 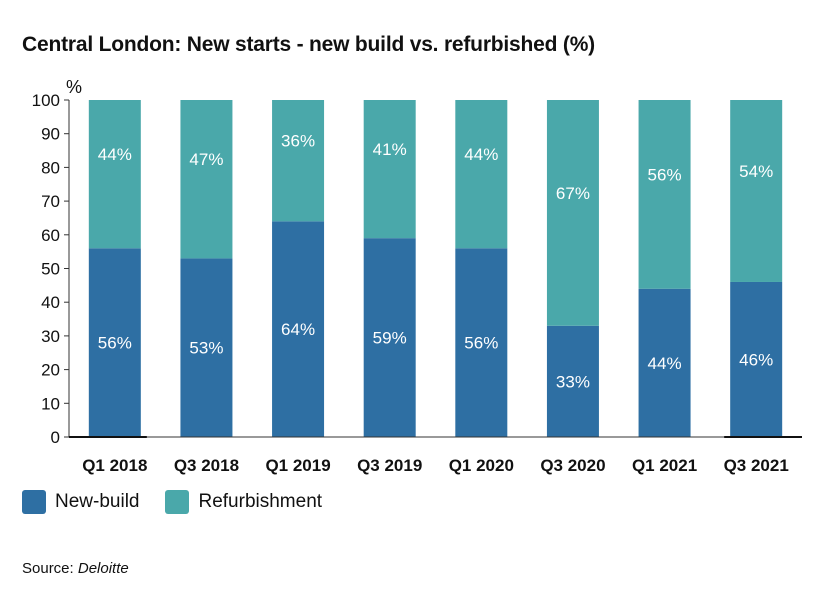 I want to click on y-tick-label: 100, so click(x=46, y=100).